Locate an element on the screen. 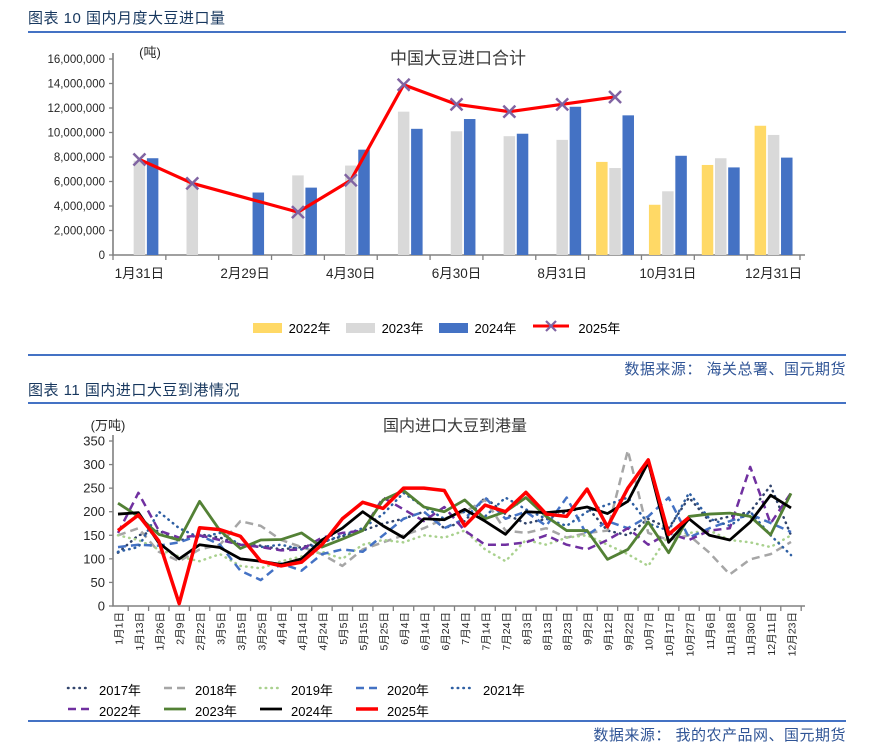 The height and width of the screenshot is (747, 873). svg-text: 5月25日 is located at coordinates (385, 631).